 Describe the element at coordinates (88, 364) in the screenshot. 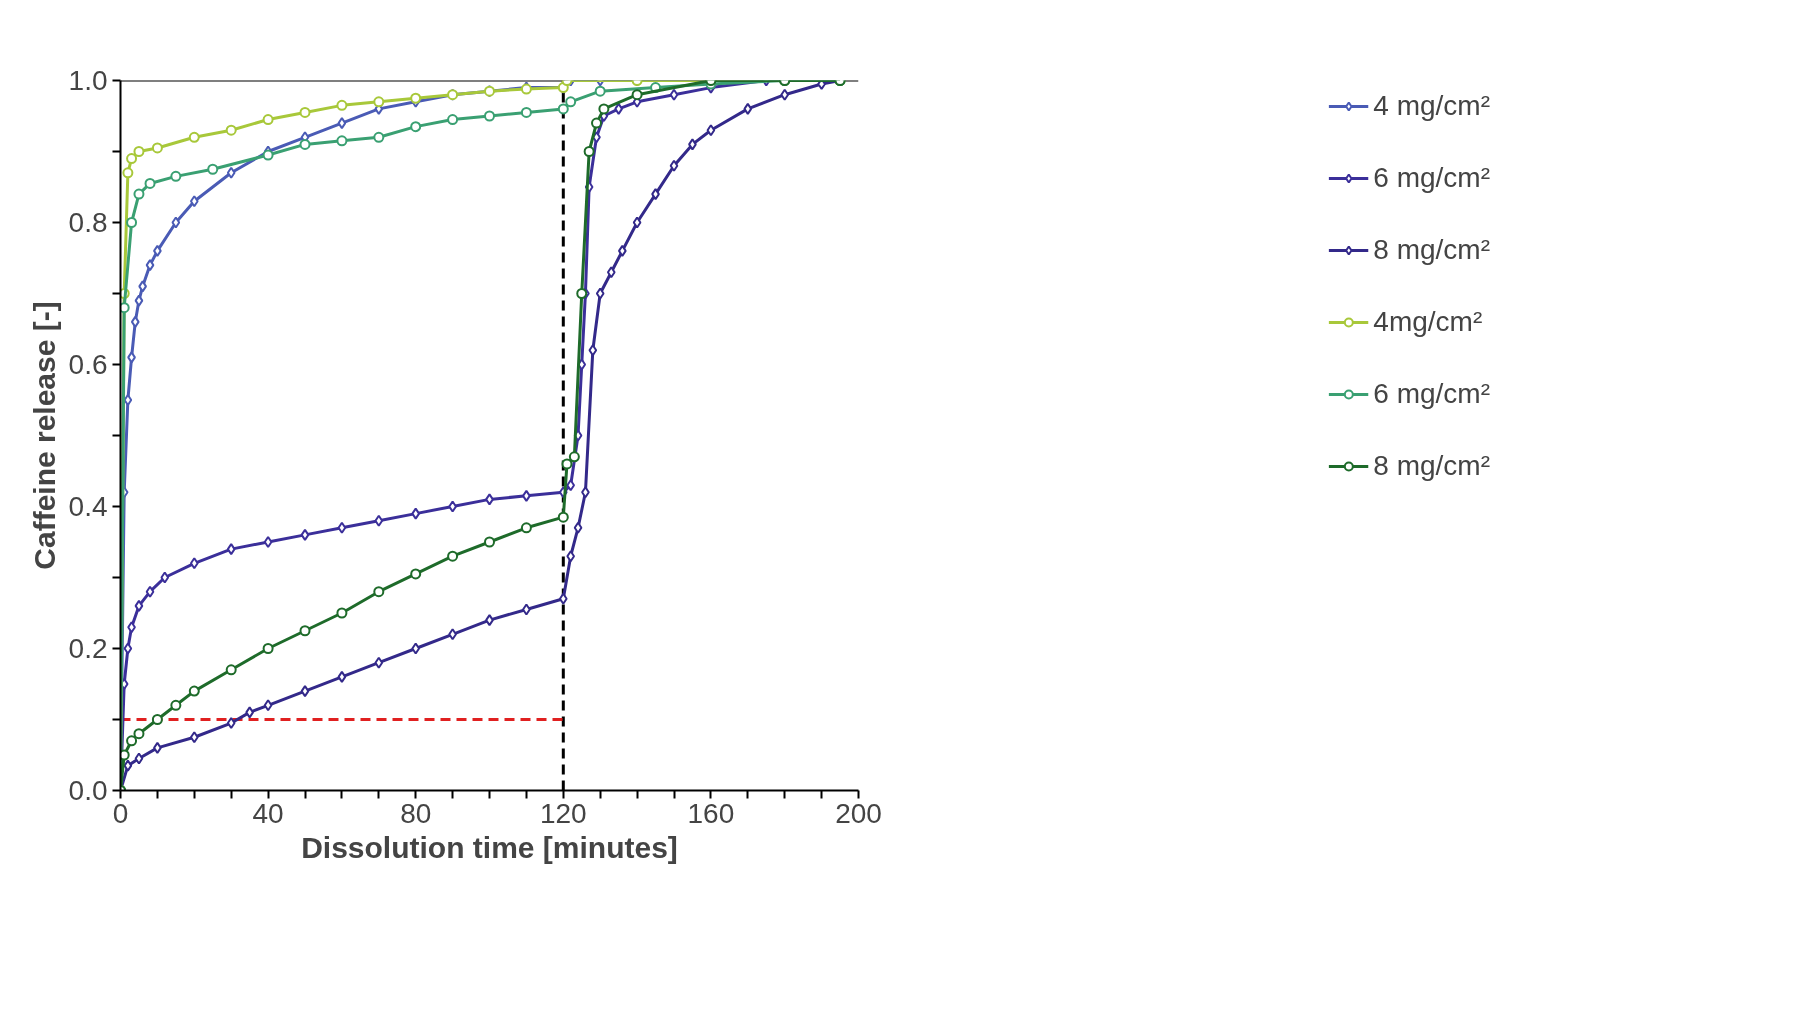

I see `y-tick-label: 0.6` at that location.